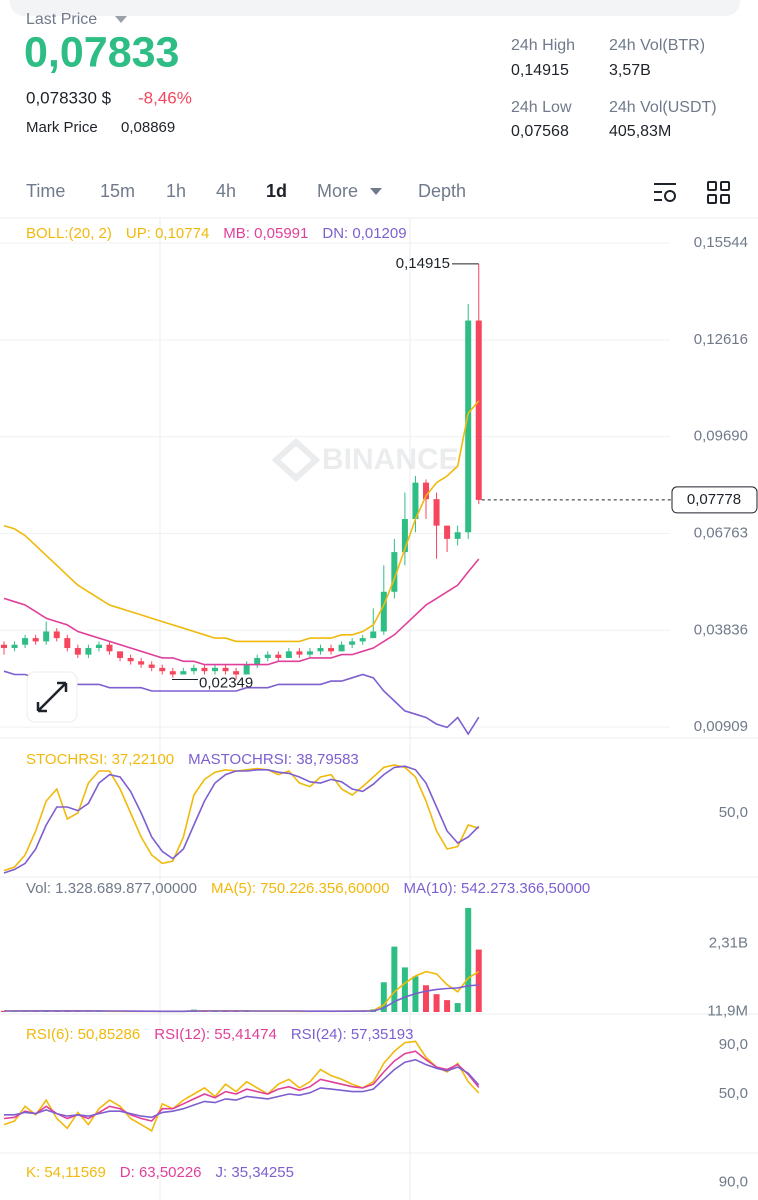  I want to click on stat-label: 24h Vol(USDT), so click(663, 107).